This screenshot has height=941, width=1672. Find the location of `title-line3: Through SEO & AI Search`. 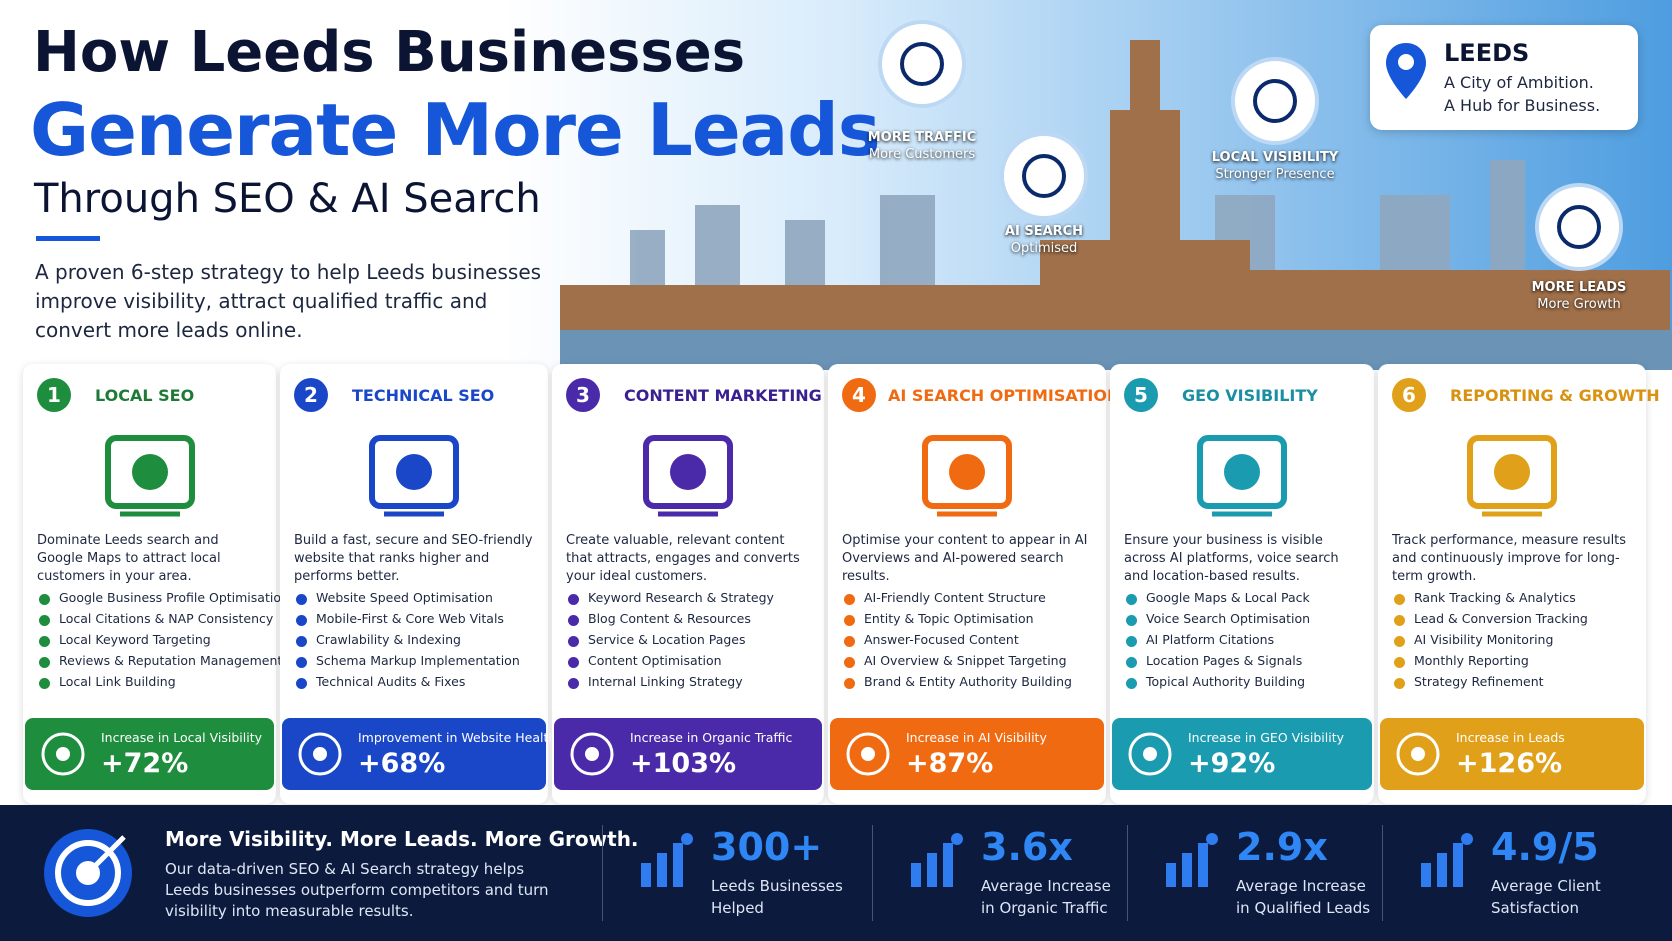

title-line3: Through SEO & AI Search is located at coordinates (287, 199).